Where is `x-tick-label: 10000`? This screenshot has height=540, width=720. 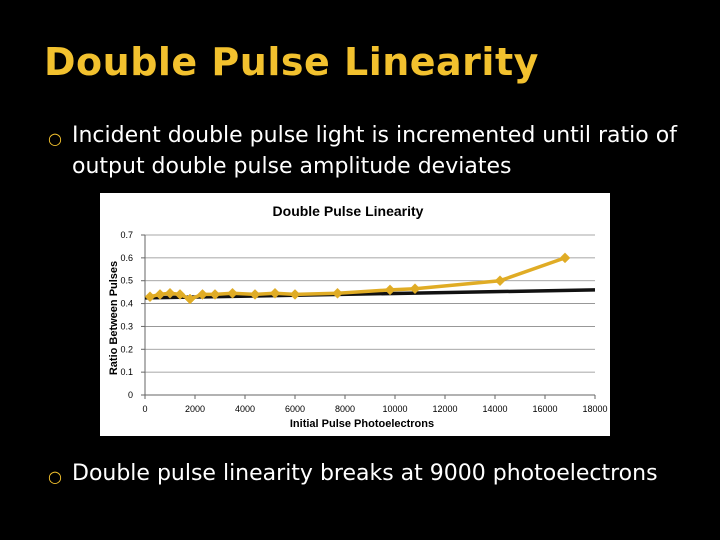
x-tick-label: 10000 is located at coordinates (394, 409).